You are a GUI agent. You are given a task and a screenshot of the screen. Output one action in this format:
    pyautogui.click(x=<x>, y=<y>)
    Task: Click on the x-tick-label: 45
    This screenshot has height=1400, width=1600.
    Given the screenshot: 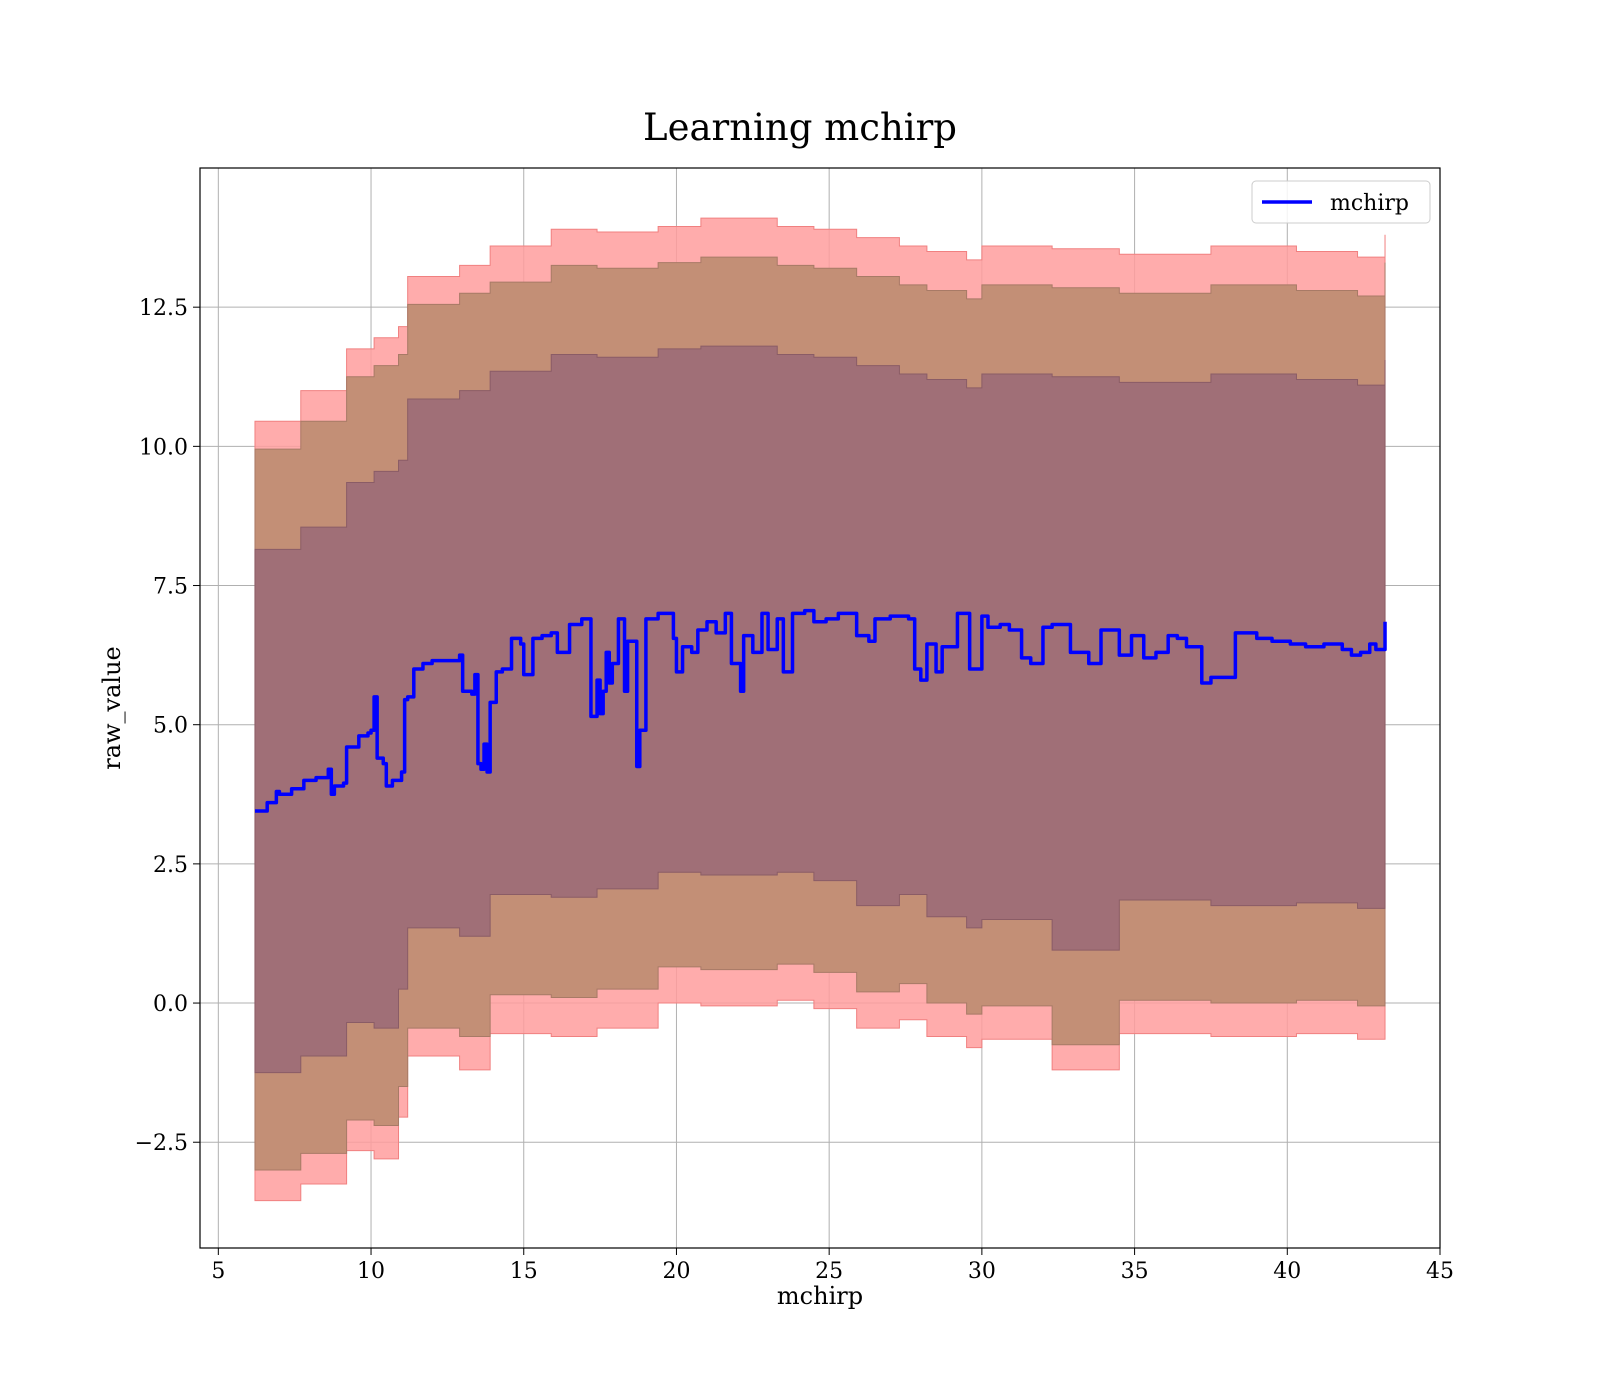 What is the action you would take?
    pyautogui.click(x=1440, y=1271)
    